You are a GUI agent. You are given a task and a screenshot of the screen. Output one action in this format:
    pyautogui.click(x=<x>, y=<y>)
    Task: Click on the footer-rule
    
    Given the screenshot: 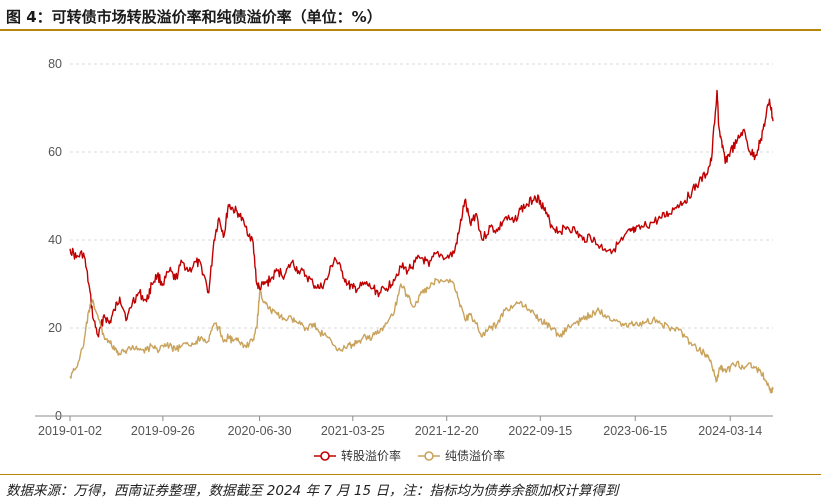 What is the action you would take?
    pyautogui.click(x=410, y=474)
    